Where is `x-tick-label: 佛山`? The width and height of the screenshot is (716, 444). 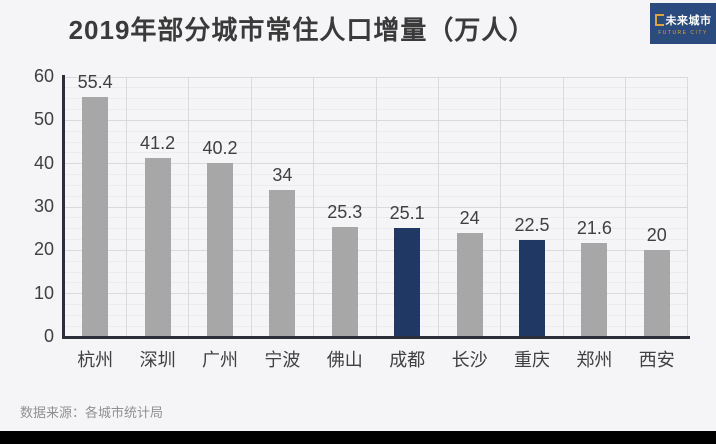
x-tick-label: 佛山 is located at coordinates (344, 360).